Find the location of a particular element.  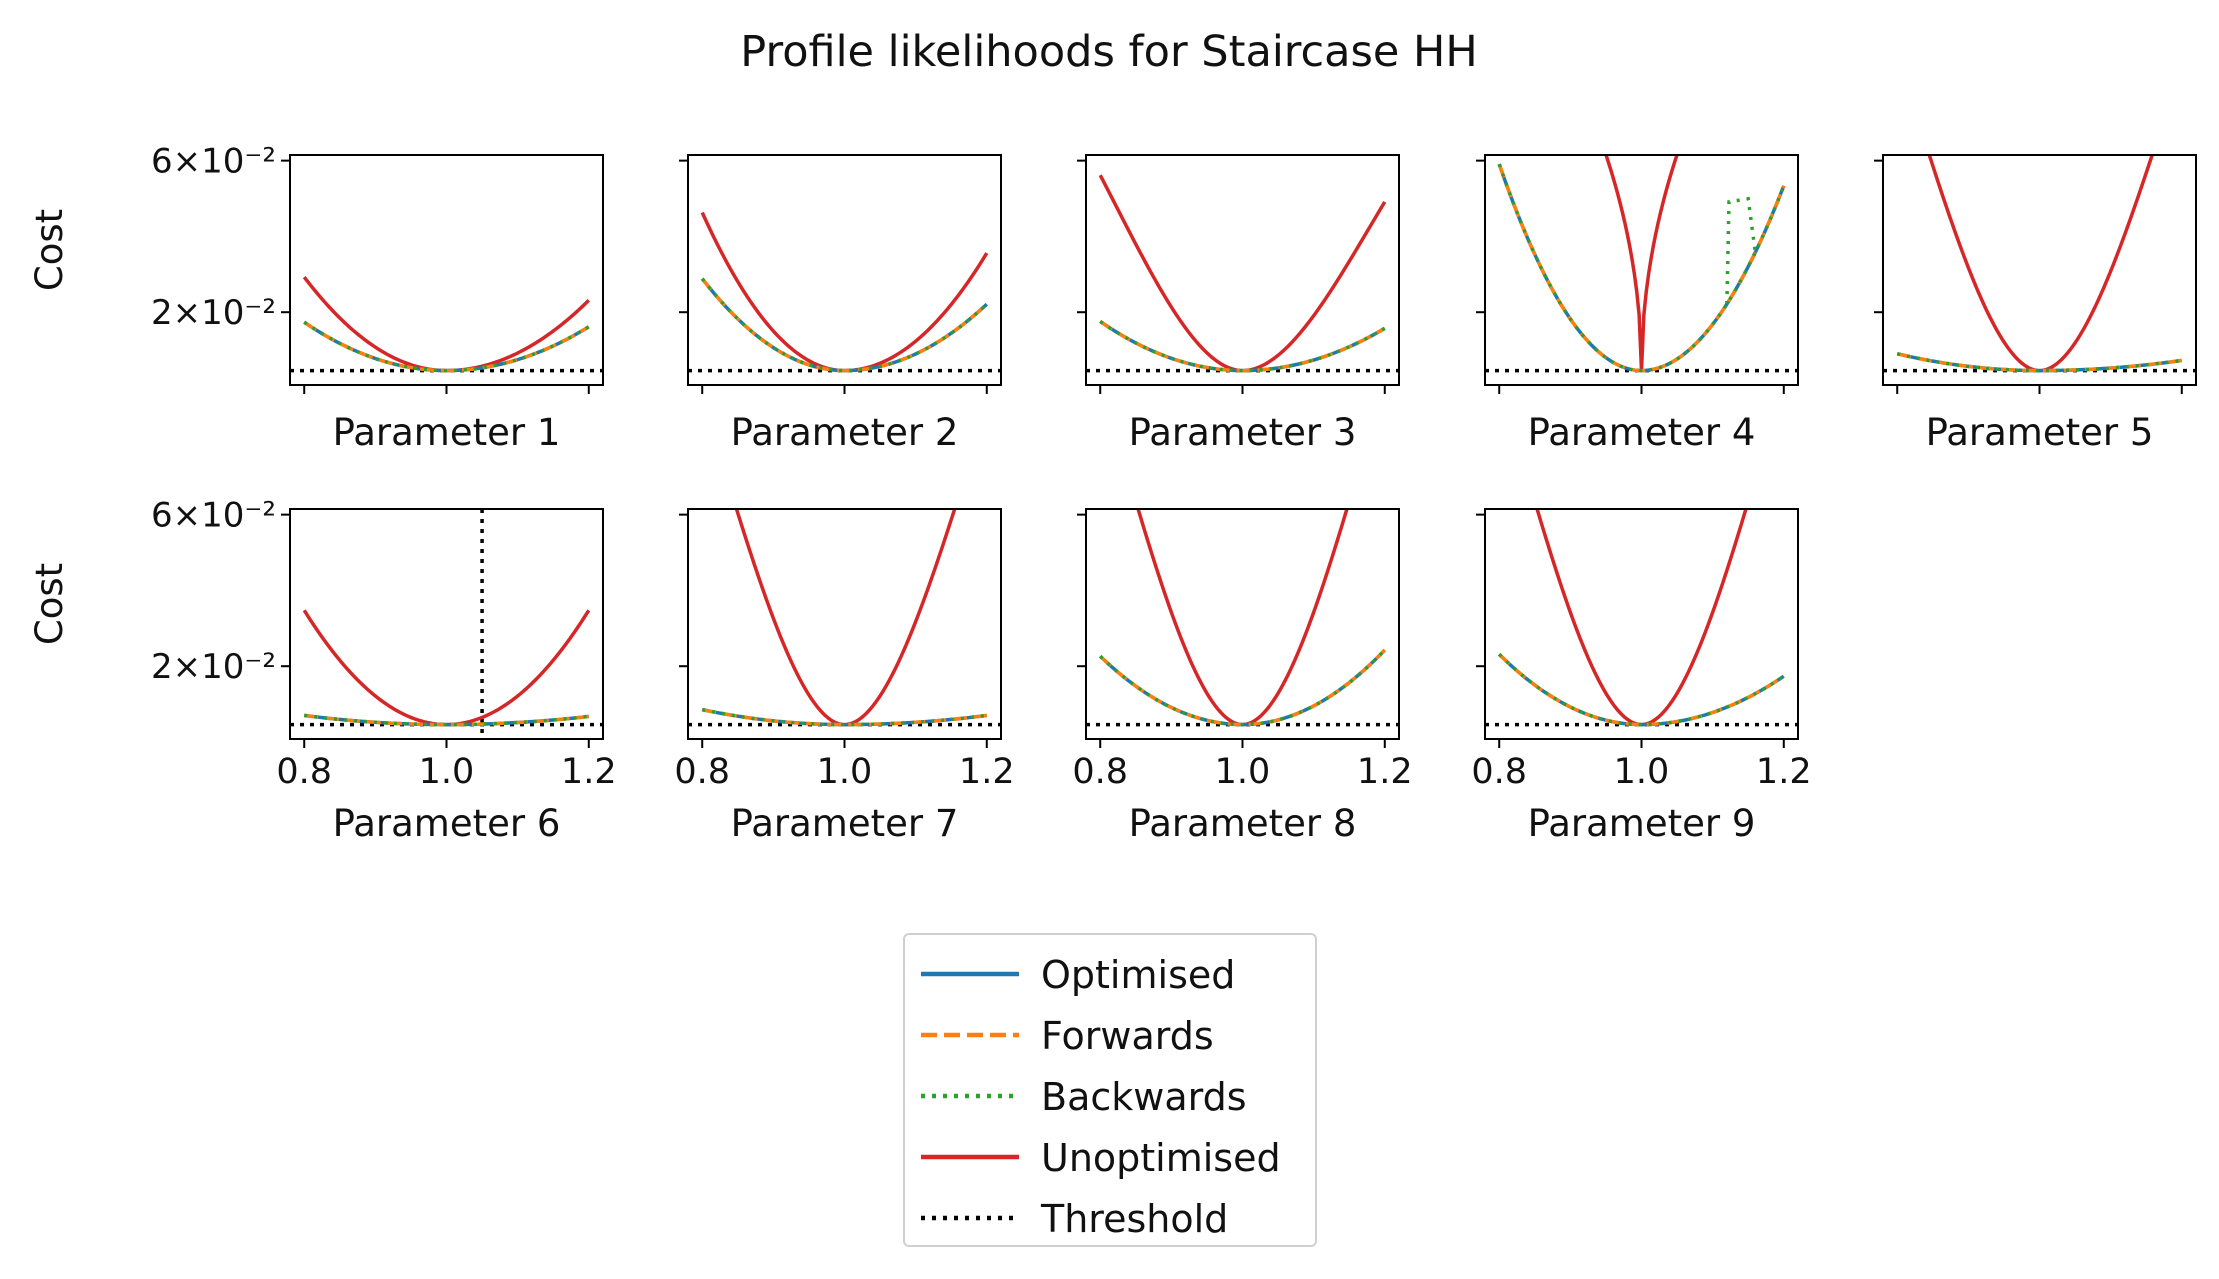

legend-item-forwards: Forwards is located at coordinates (1110, 1035).